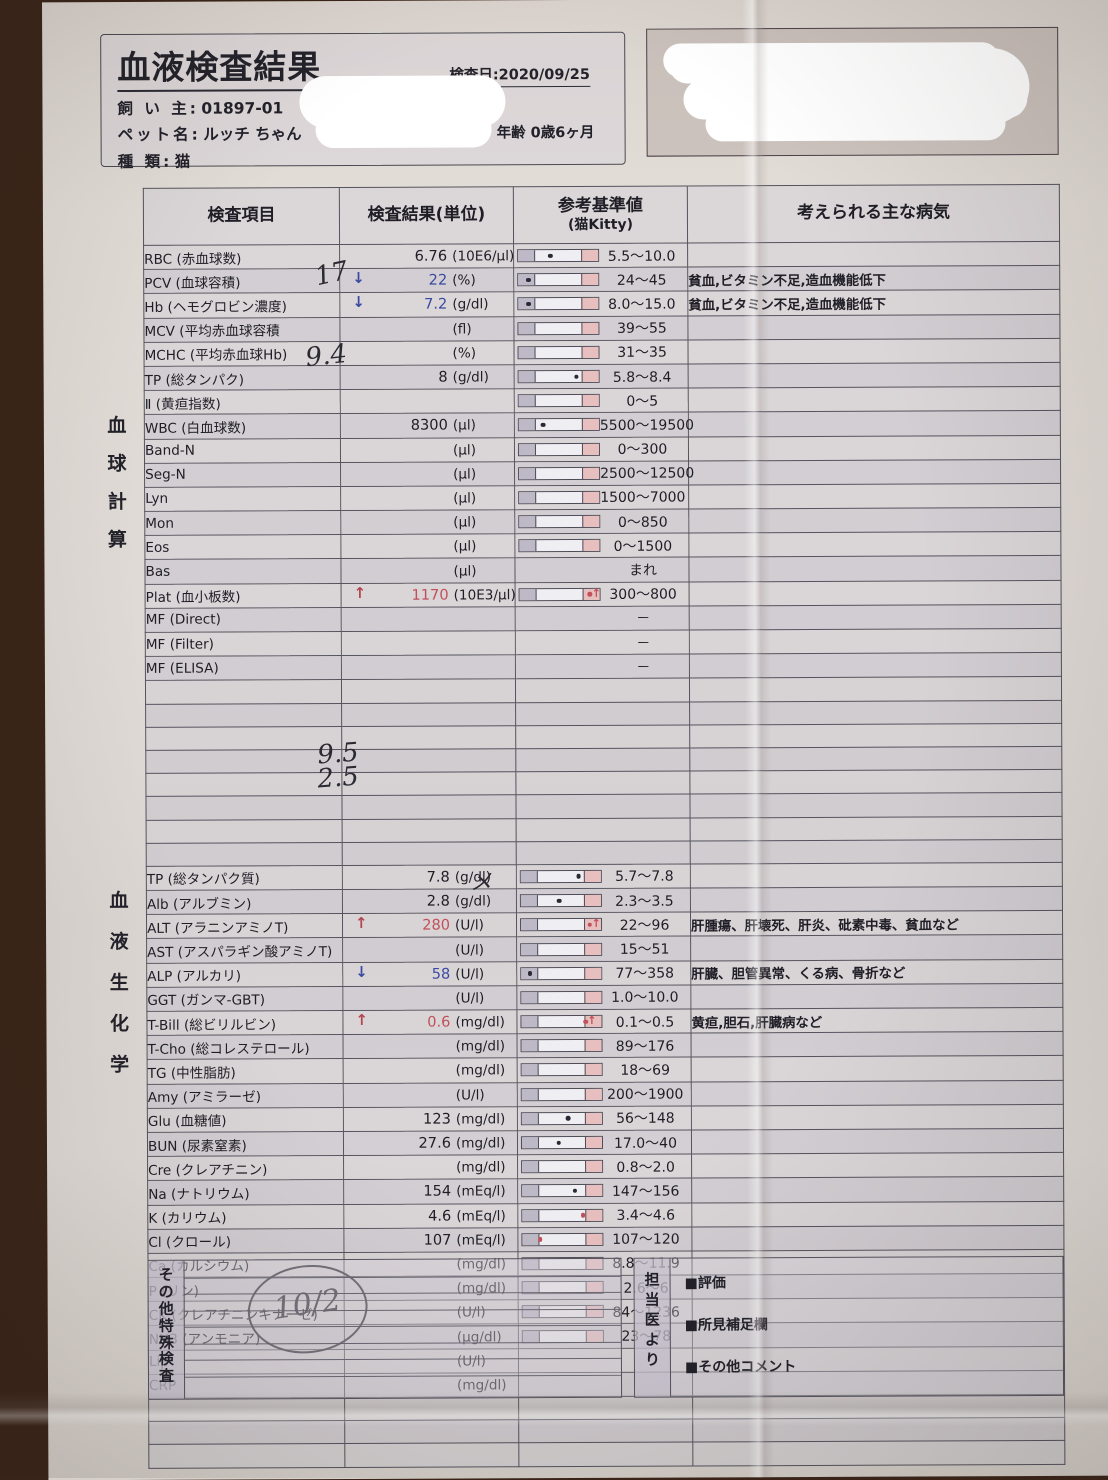 The height and width of the screenshot is (1480, 1108). What do you see at coordinates (166, 1360) in the screenshot?
I see `section-label-char: 検` at bounding box center [166, 1360].